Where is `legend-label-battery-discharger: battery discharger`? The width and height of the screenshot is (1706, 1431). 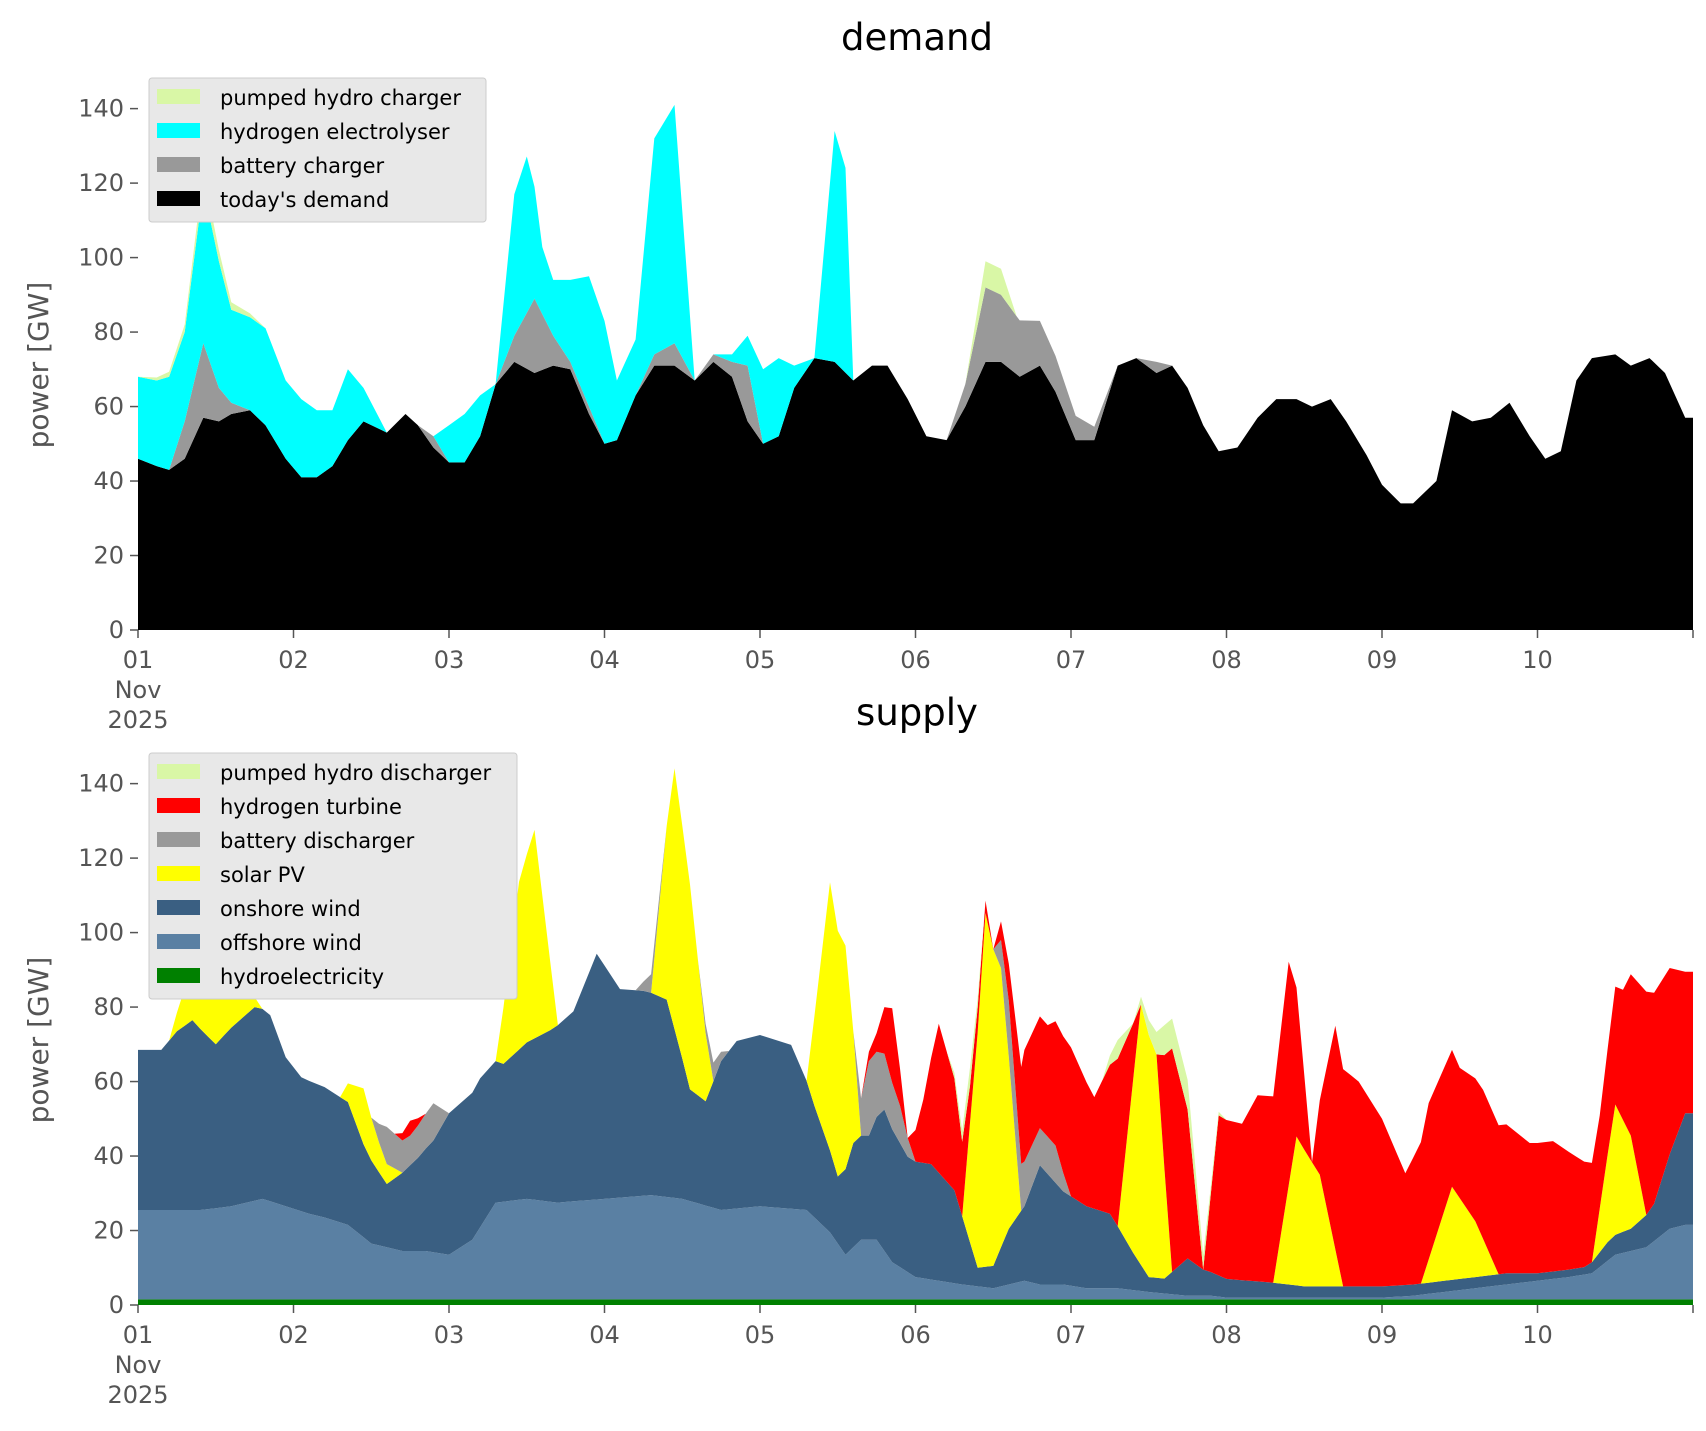
legend-label-battery-discharger: battery discharger is located at coordinates (317, 841).